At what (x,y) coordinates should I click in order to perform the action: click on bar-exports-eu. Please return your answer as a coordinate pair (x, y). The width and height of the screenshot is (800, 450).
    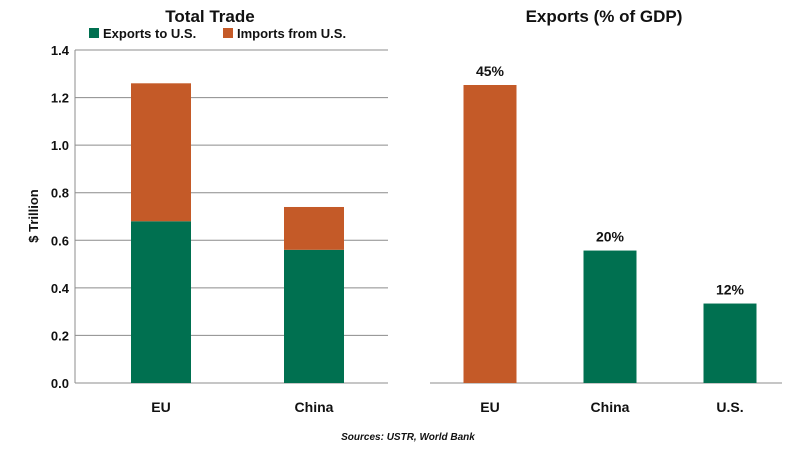
    Looking at the image, I should click on (161, 302).